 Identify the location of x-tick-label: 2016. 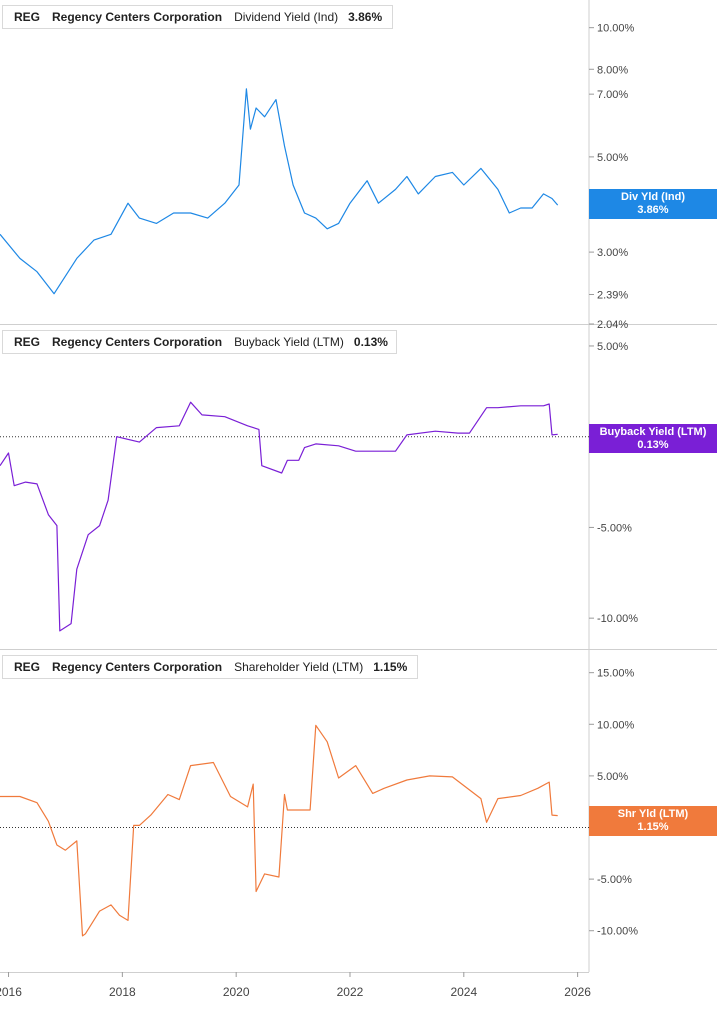
(11, 992).